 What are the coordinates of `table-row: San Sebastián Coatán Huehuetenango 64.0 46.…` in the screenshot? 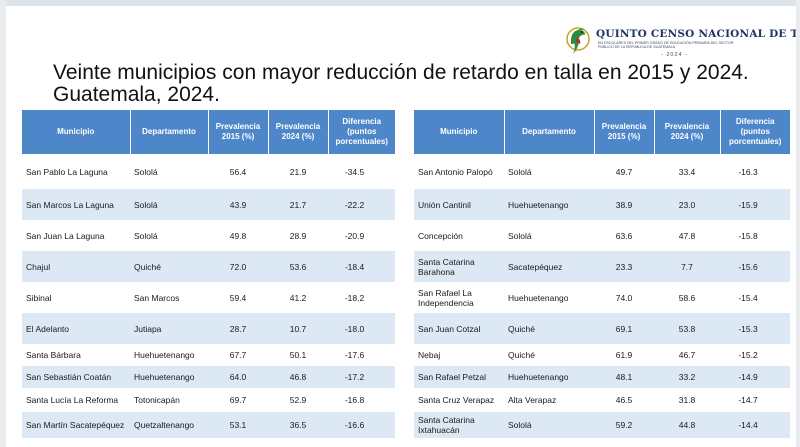 It's located at (208, 377).